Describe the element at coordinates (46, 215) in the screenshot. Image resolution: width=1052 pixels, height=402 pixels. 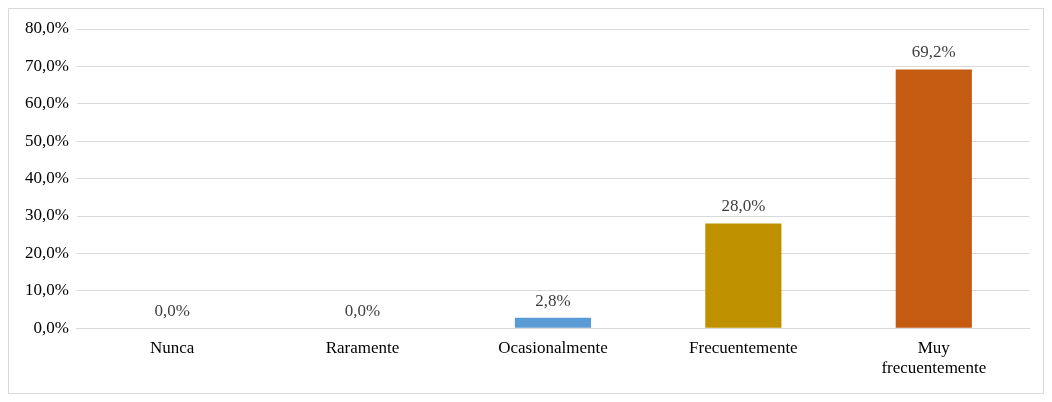
I see `y-tick-label: 30,0%` at that location.